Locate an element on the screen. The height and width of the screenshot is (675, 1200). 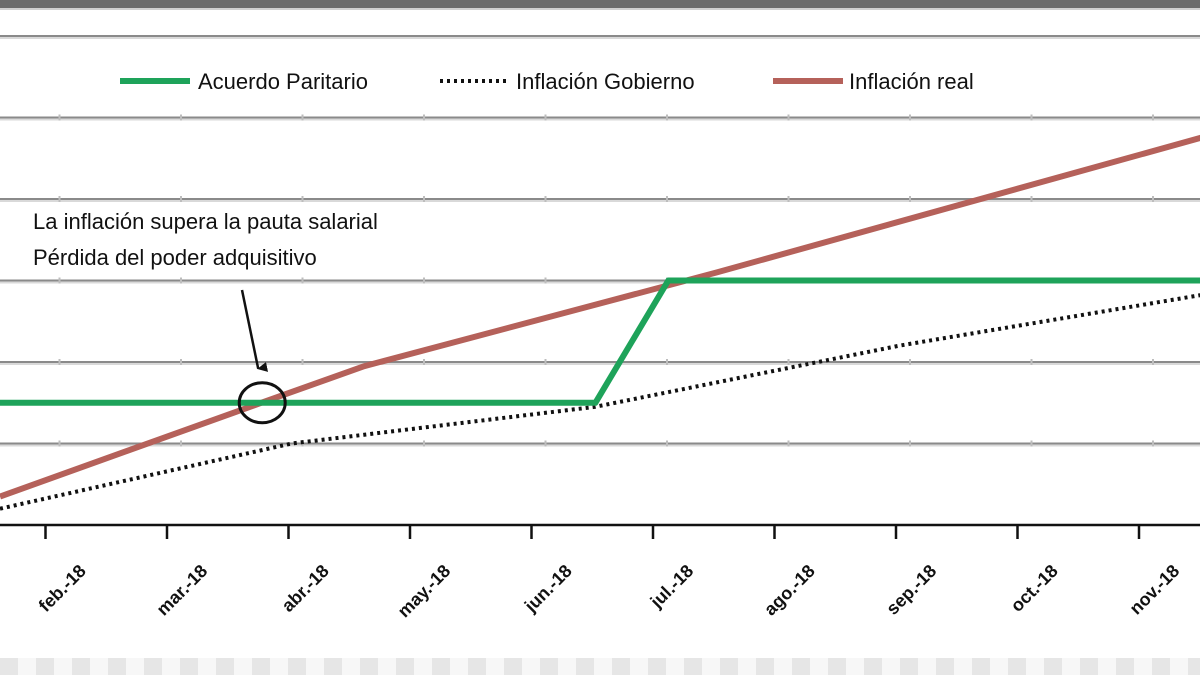
x-tick-label: sep.-18 is located at coordinates (911, 590).